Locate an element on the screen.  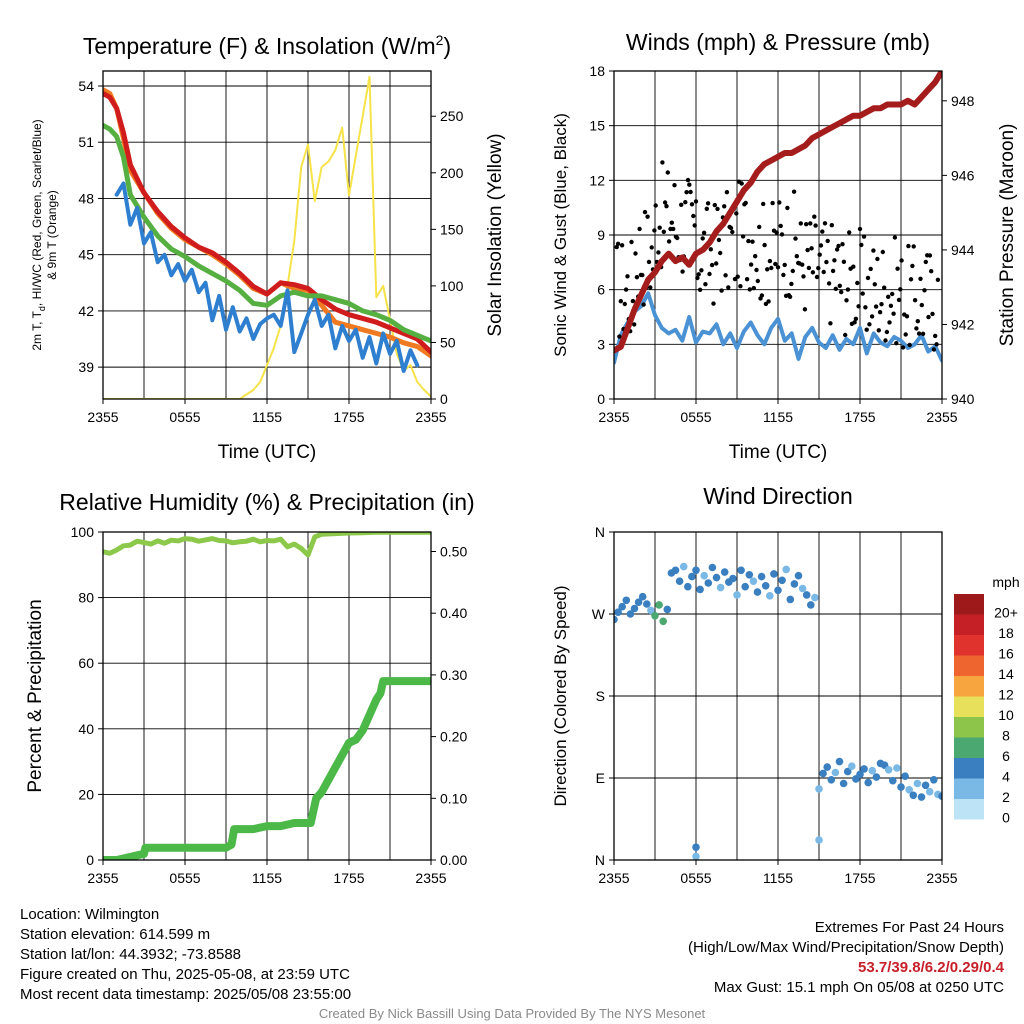
colorbar-label: 20+ is located at coordinates (1006, 612).